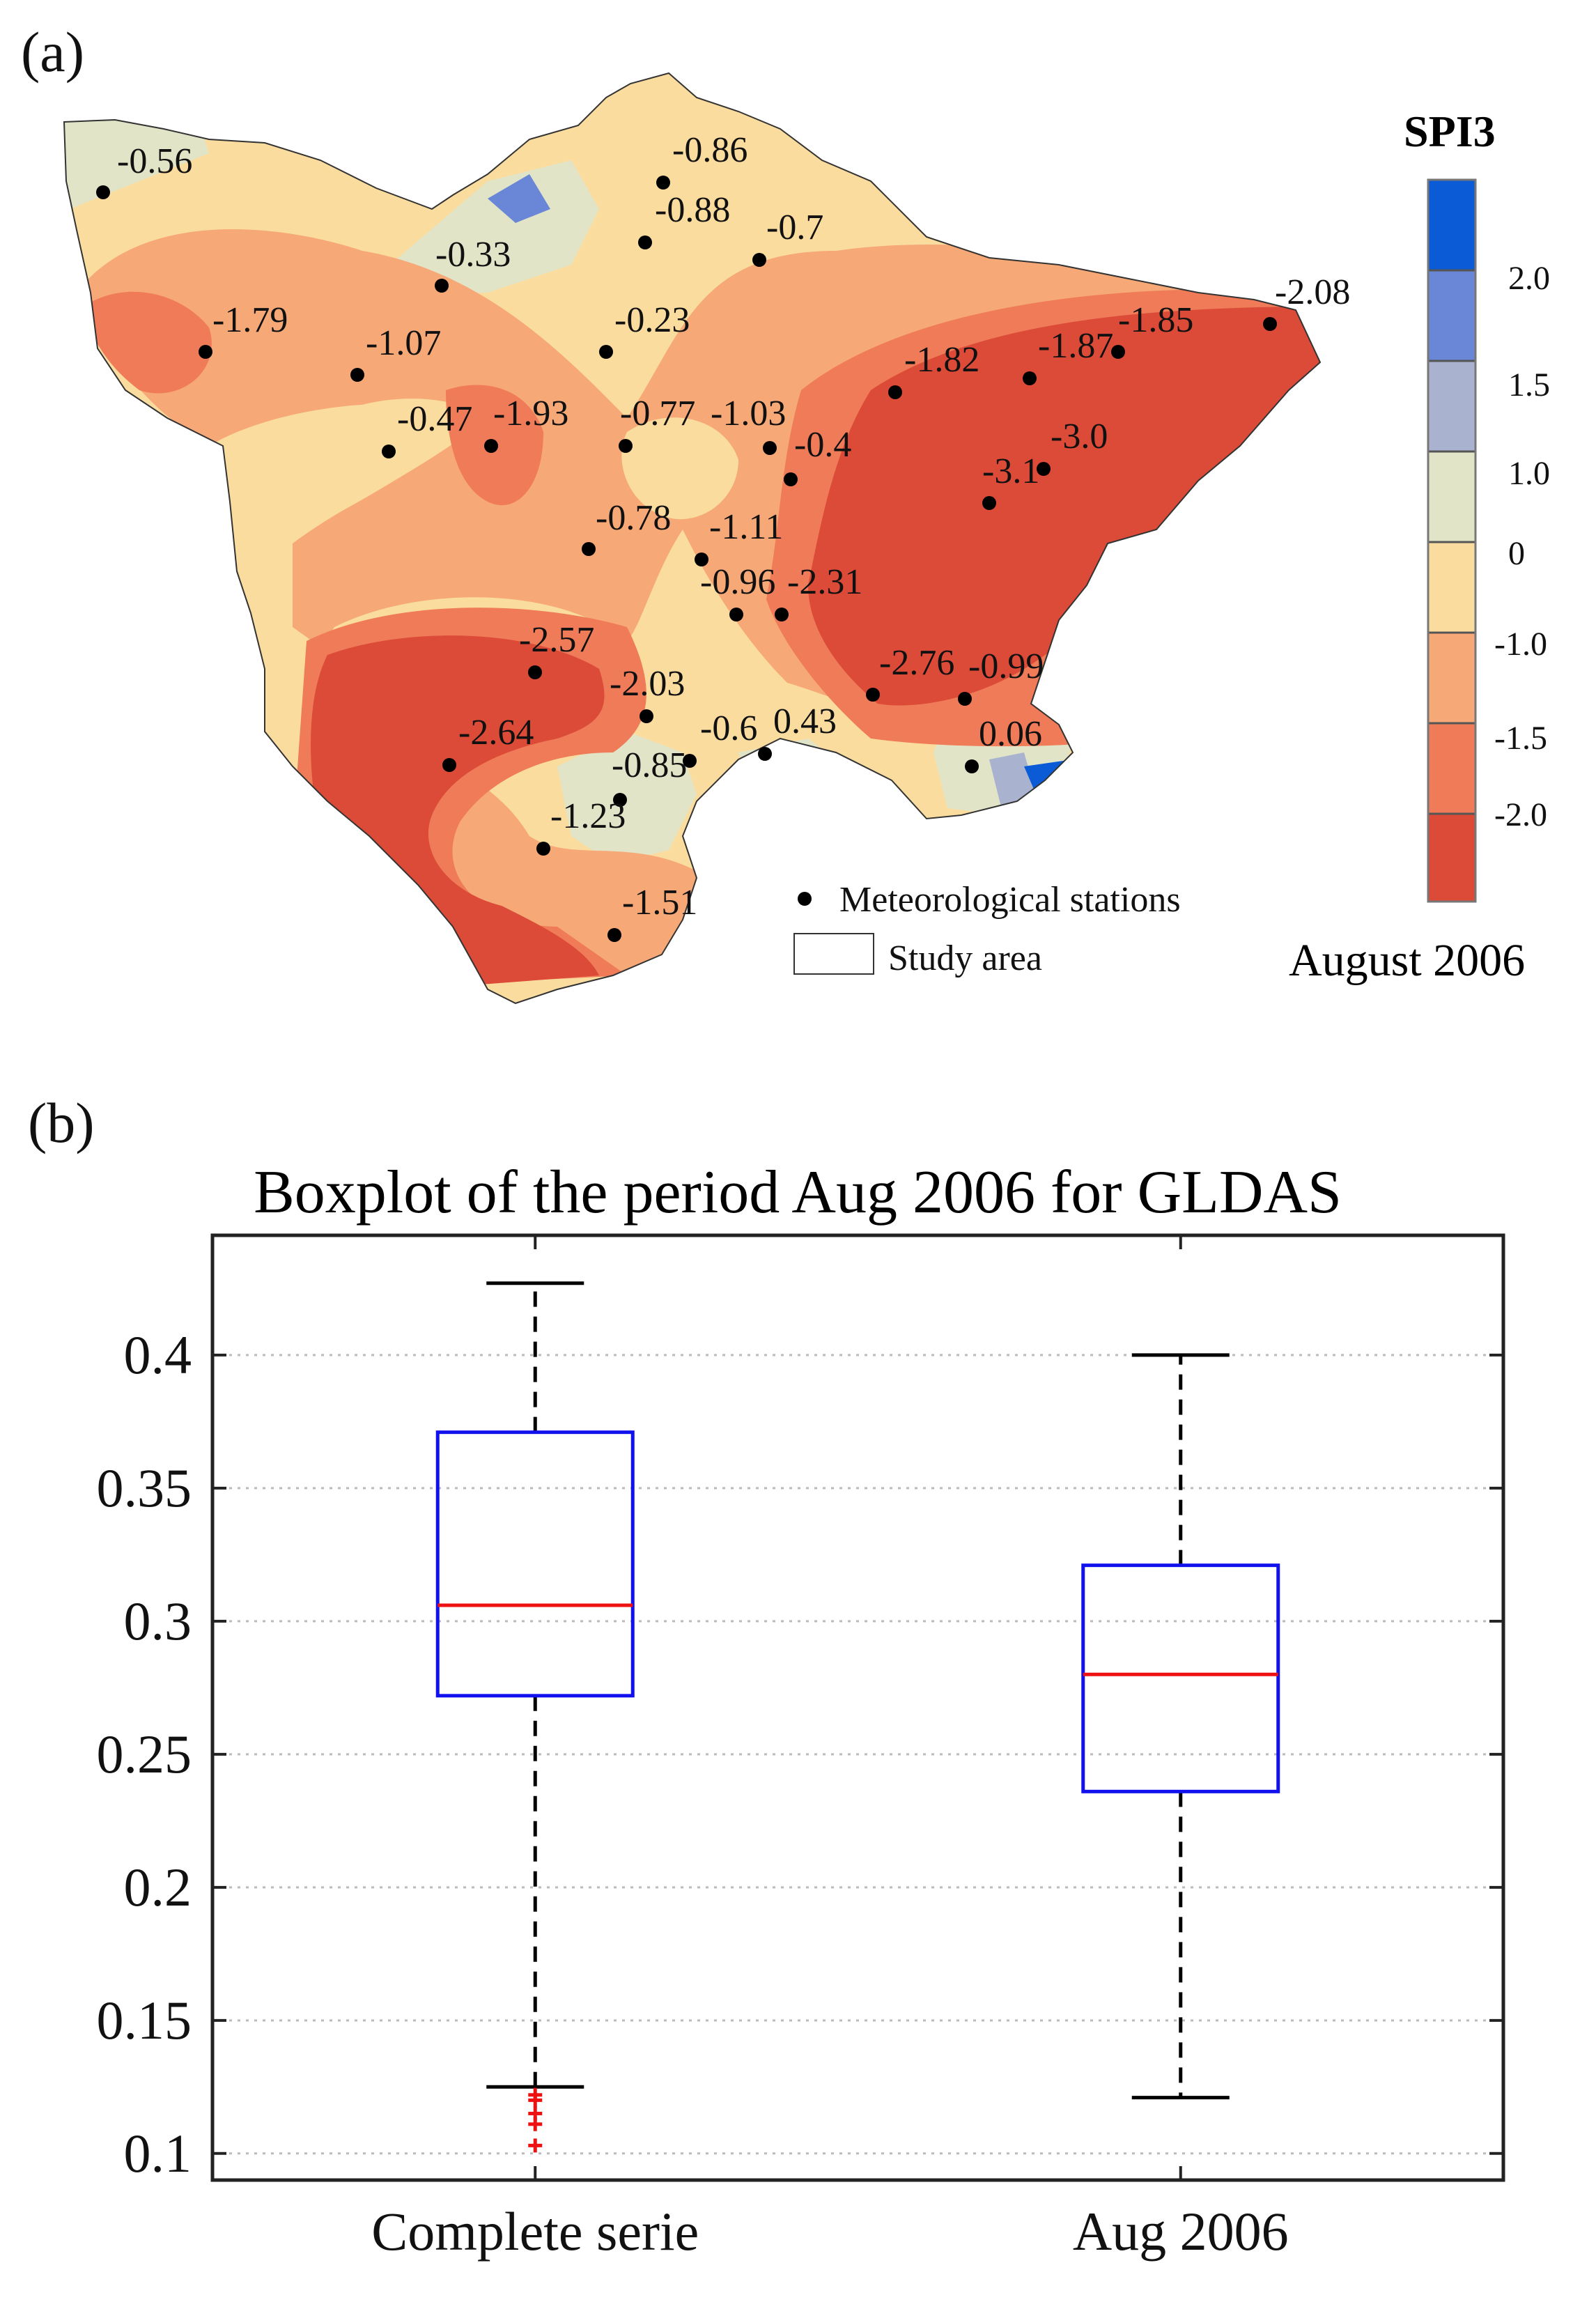 The image size is (1596, 2302). Describe the element at coordinates (144, 1488) in the screenshot. I see `y-tick-label: 0.35` at that location.